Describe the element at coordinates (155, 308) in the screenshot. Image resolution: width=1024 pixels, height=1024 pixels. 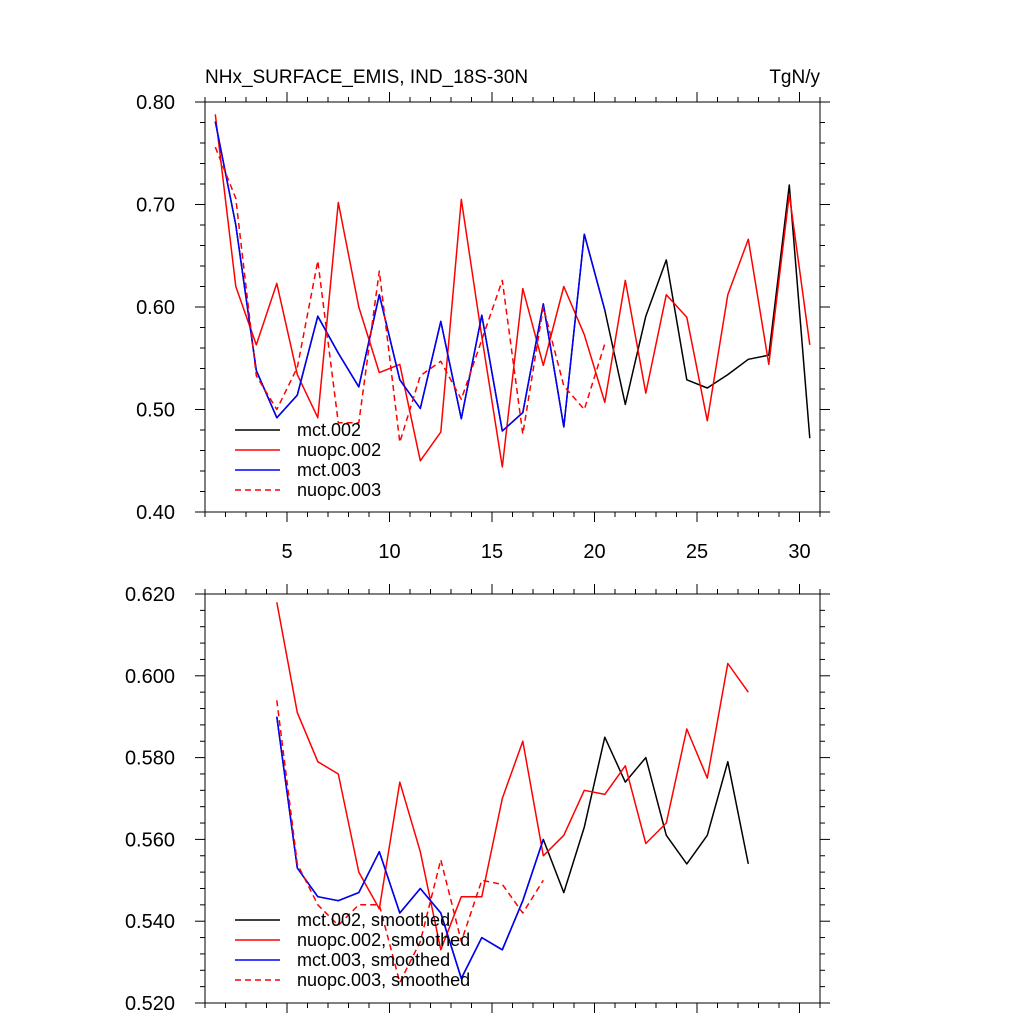
I see `y-tick-label: 0.60` at that location.